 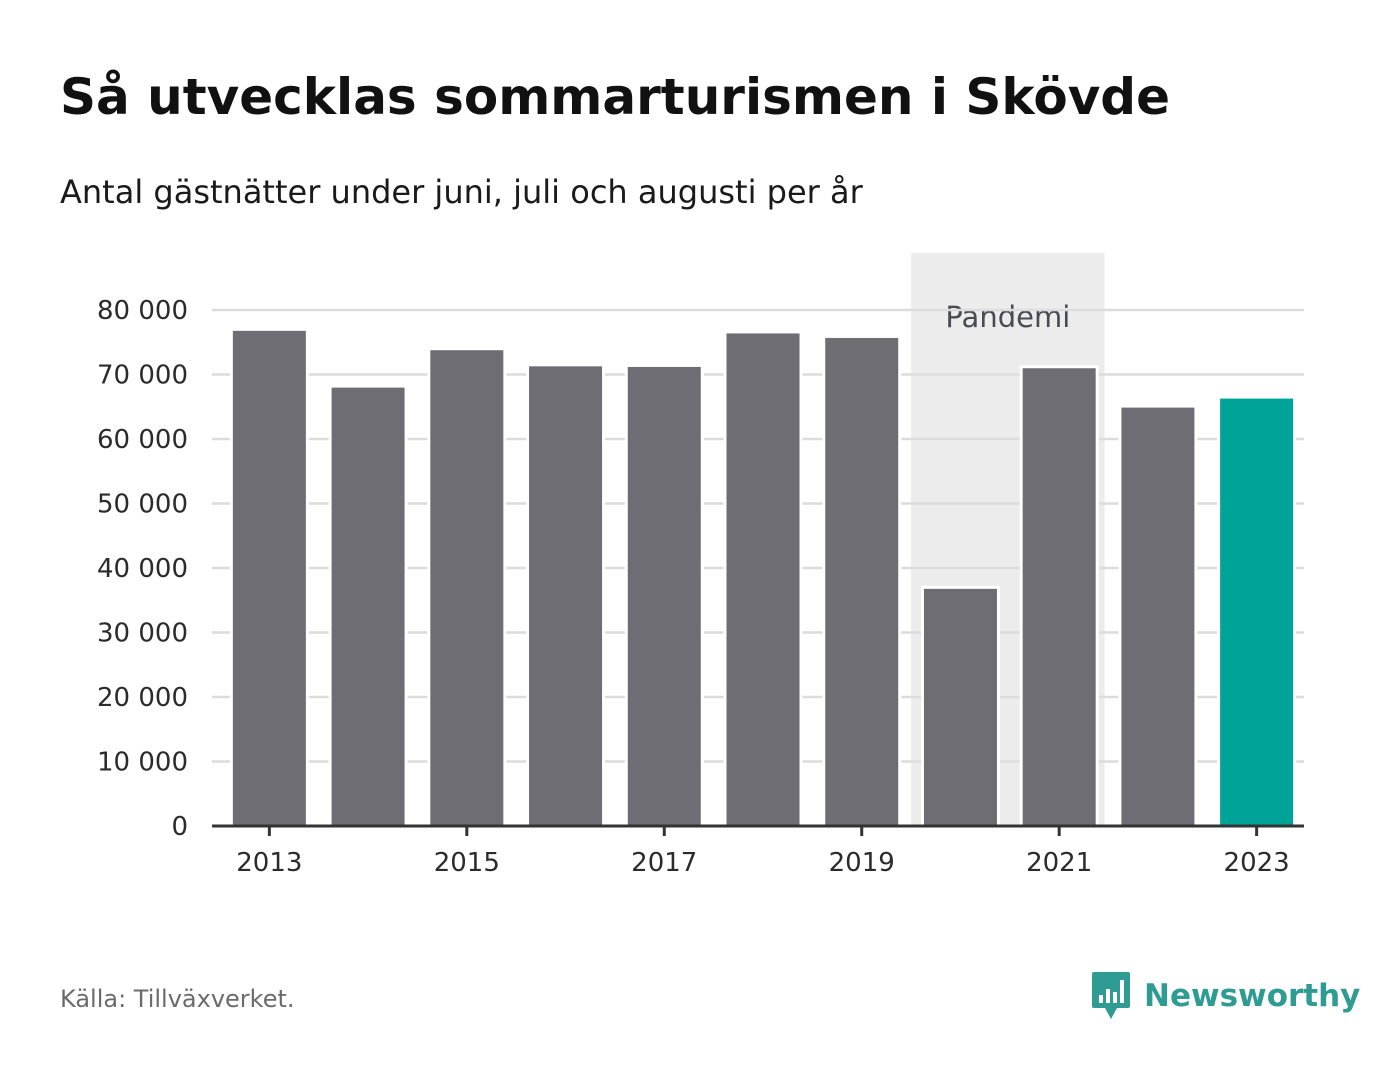 What do you see at coordinates (1059, 596) in the screenshot?
I see `bar-2021` at bounding box center [1059, 596].